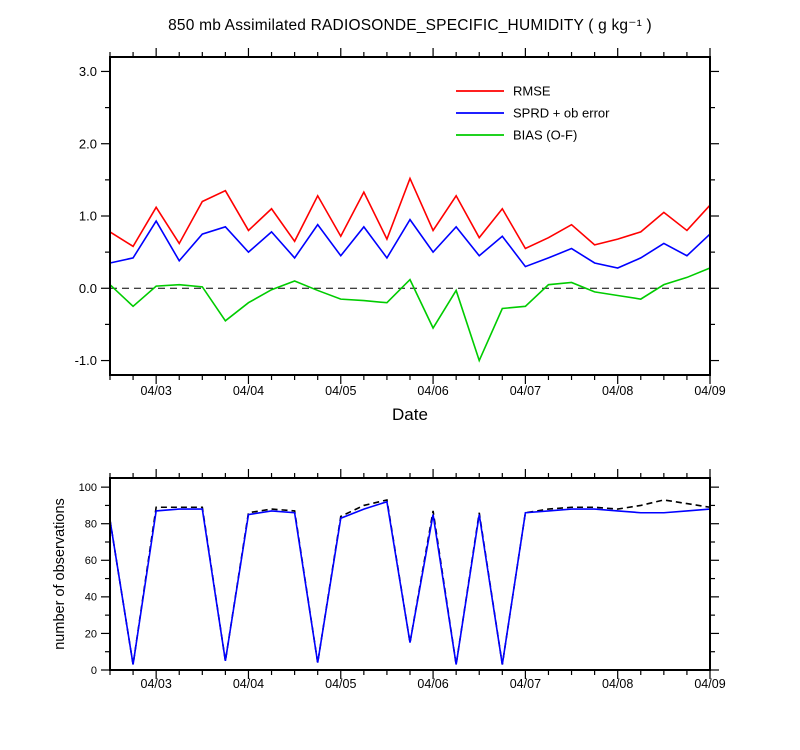 This screenshot has height=750, width=800. What do you see at coordinates (545, 135) in the screenshot?
I see `legend-label-2: BIAS (O-F)` at bounding box center [545, 135].